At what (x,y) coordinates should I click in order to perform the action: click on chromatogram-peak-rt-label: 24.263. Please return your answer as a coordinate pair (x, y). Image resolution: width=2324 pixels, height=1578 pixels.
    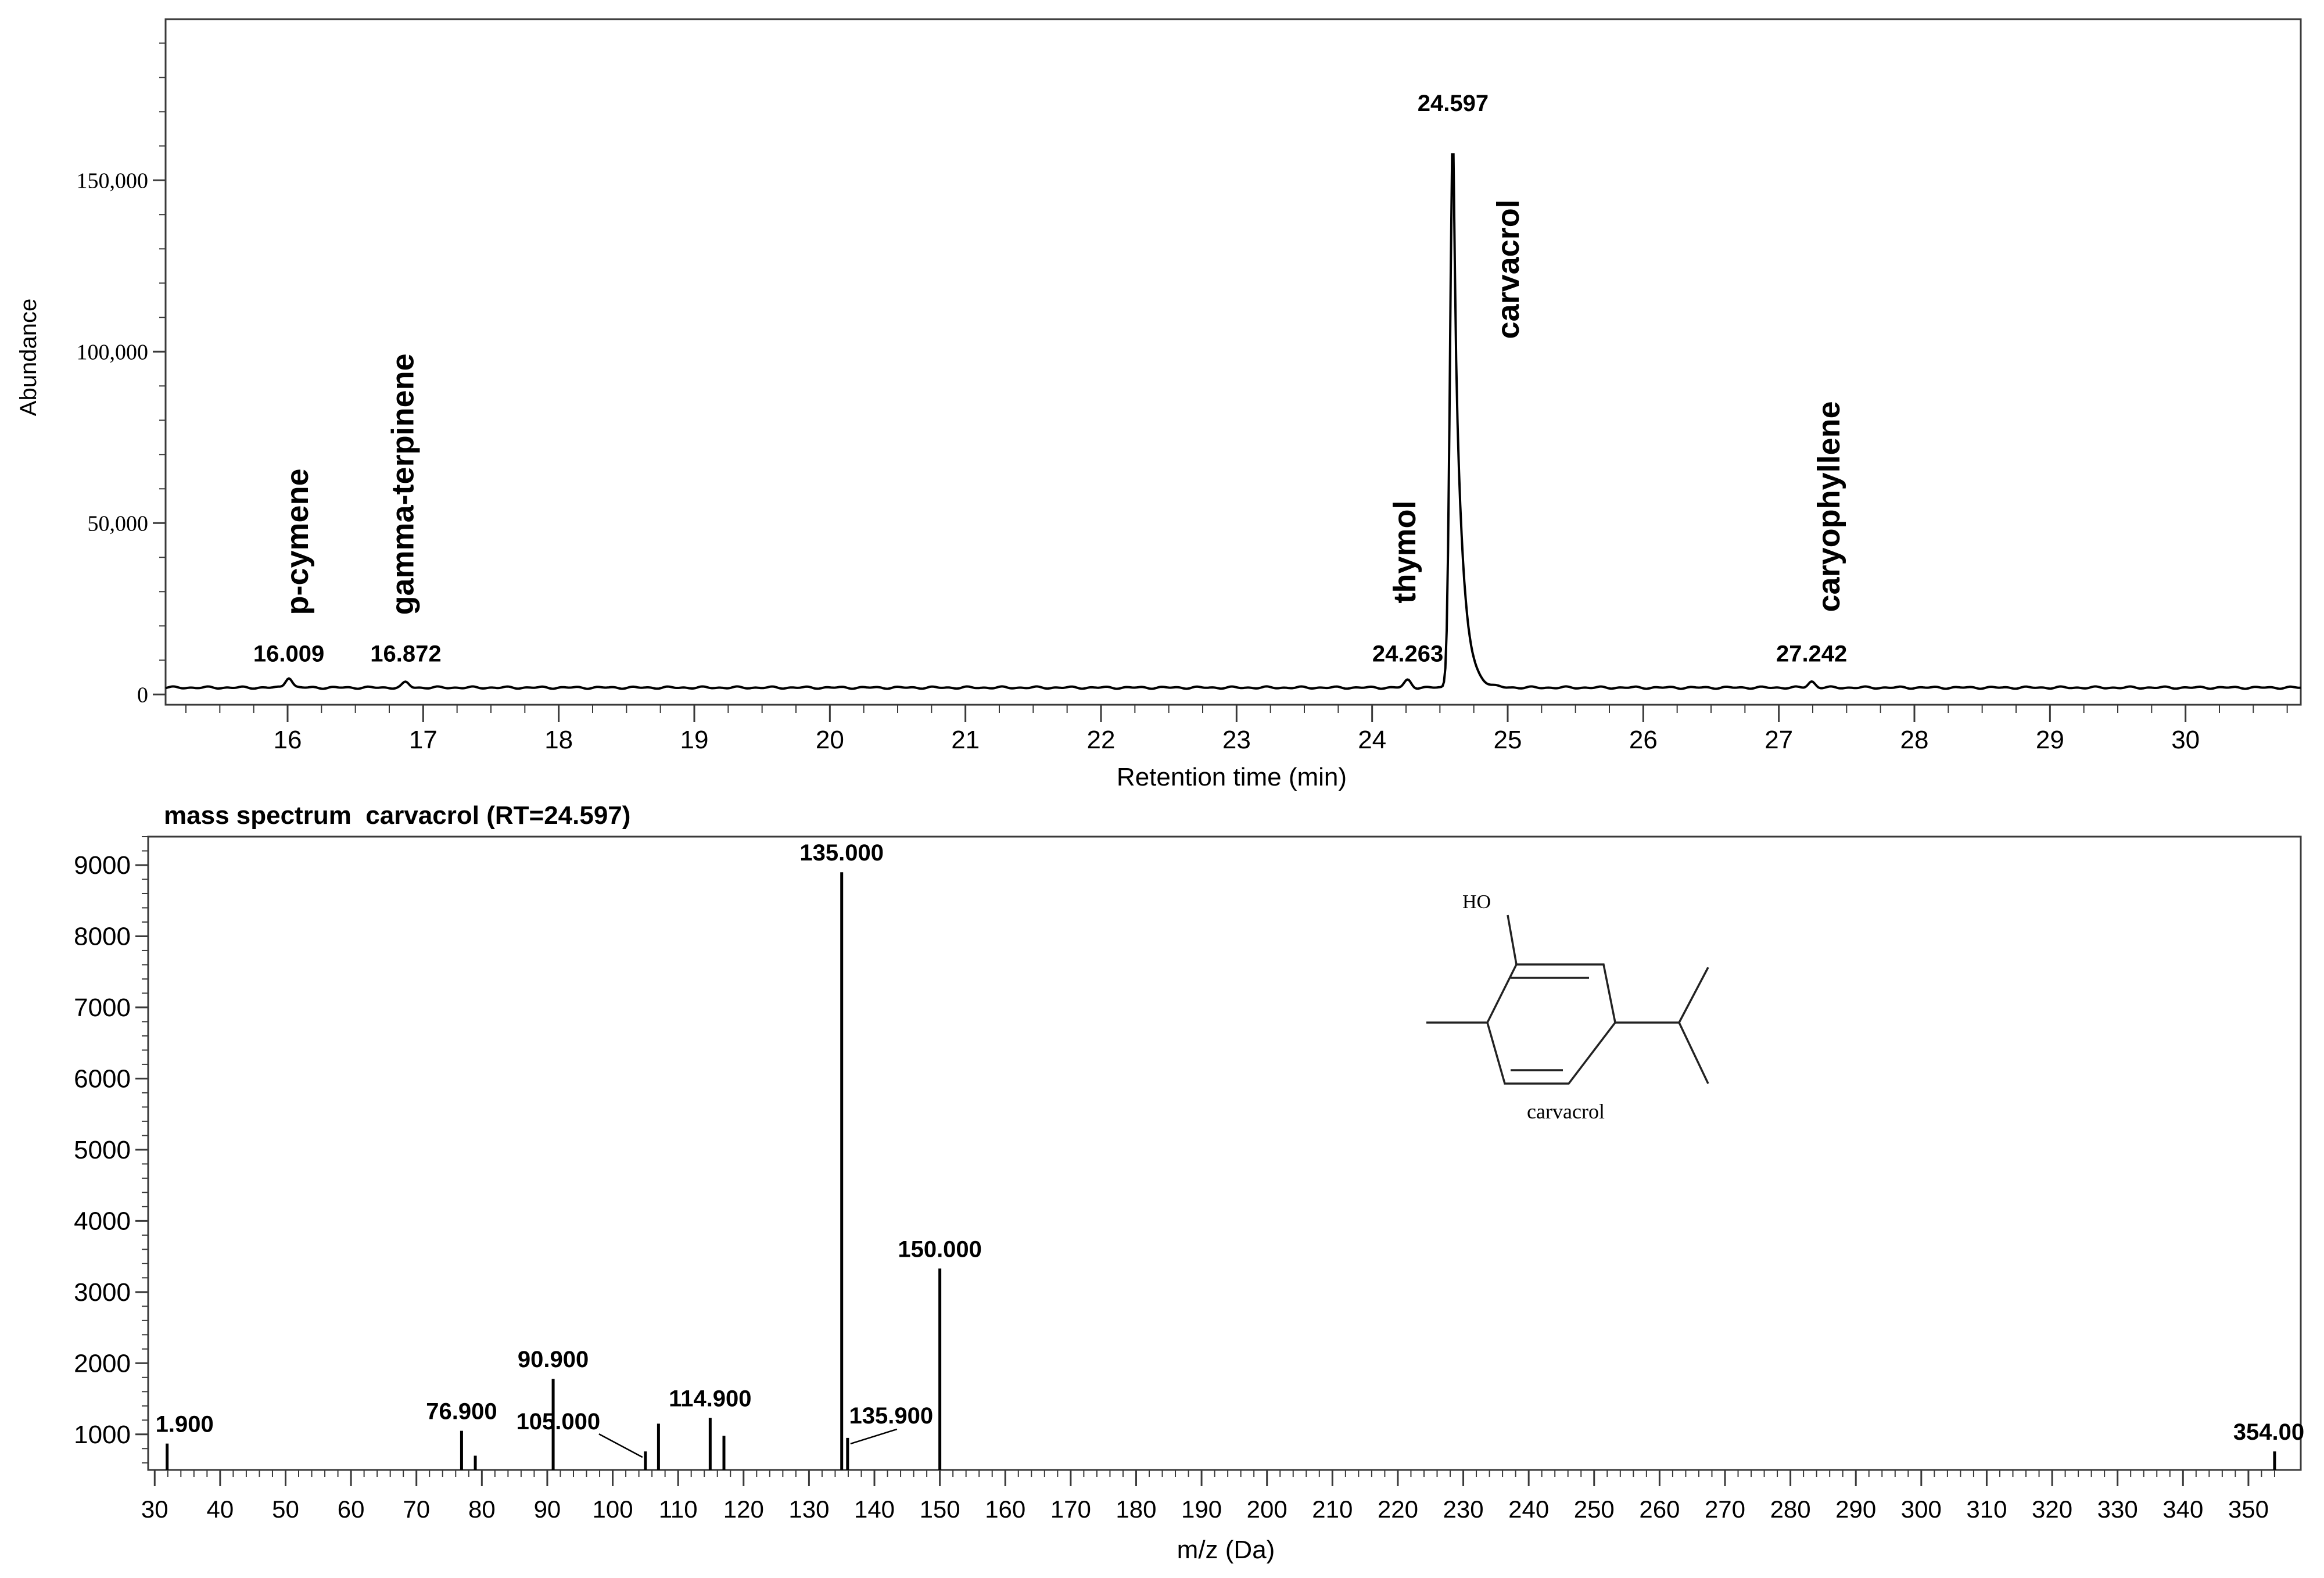
    Looking at the image, I should click on (1407, 654).